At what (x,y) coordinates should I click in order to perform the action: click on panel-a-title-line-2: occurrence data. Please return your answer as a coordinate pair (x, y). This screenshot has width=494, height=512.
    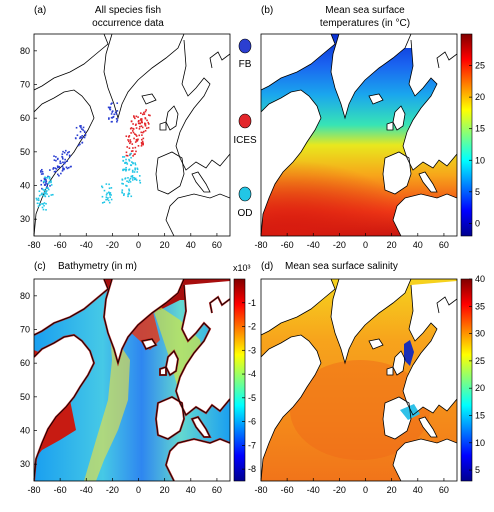
    Looking at the image, I should click on (128, 23).